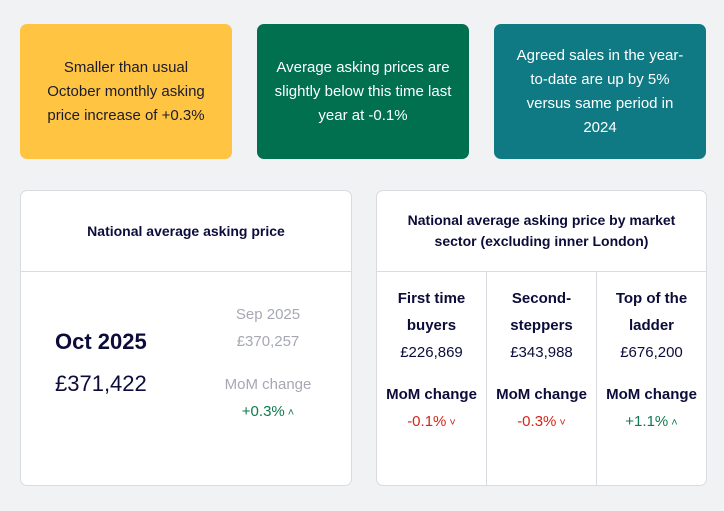 The width and height of the screenshot is (724, 511). Describe the element at coordinates (268, 341) in the screenshot. I see `previous-price: £370,257` at that location.